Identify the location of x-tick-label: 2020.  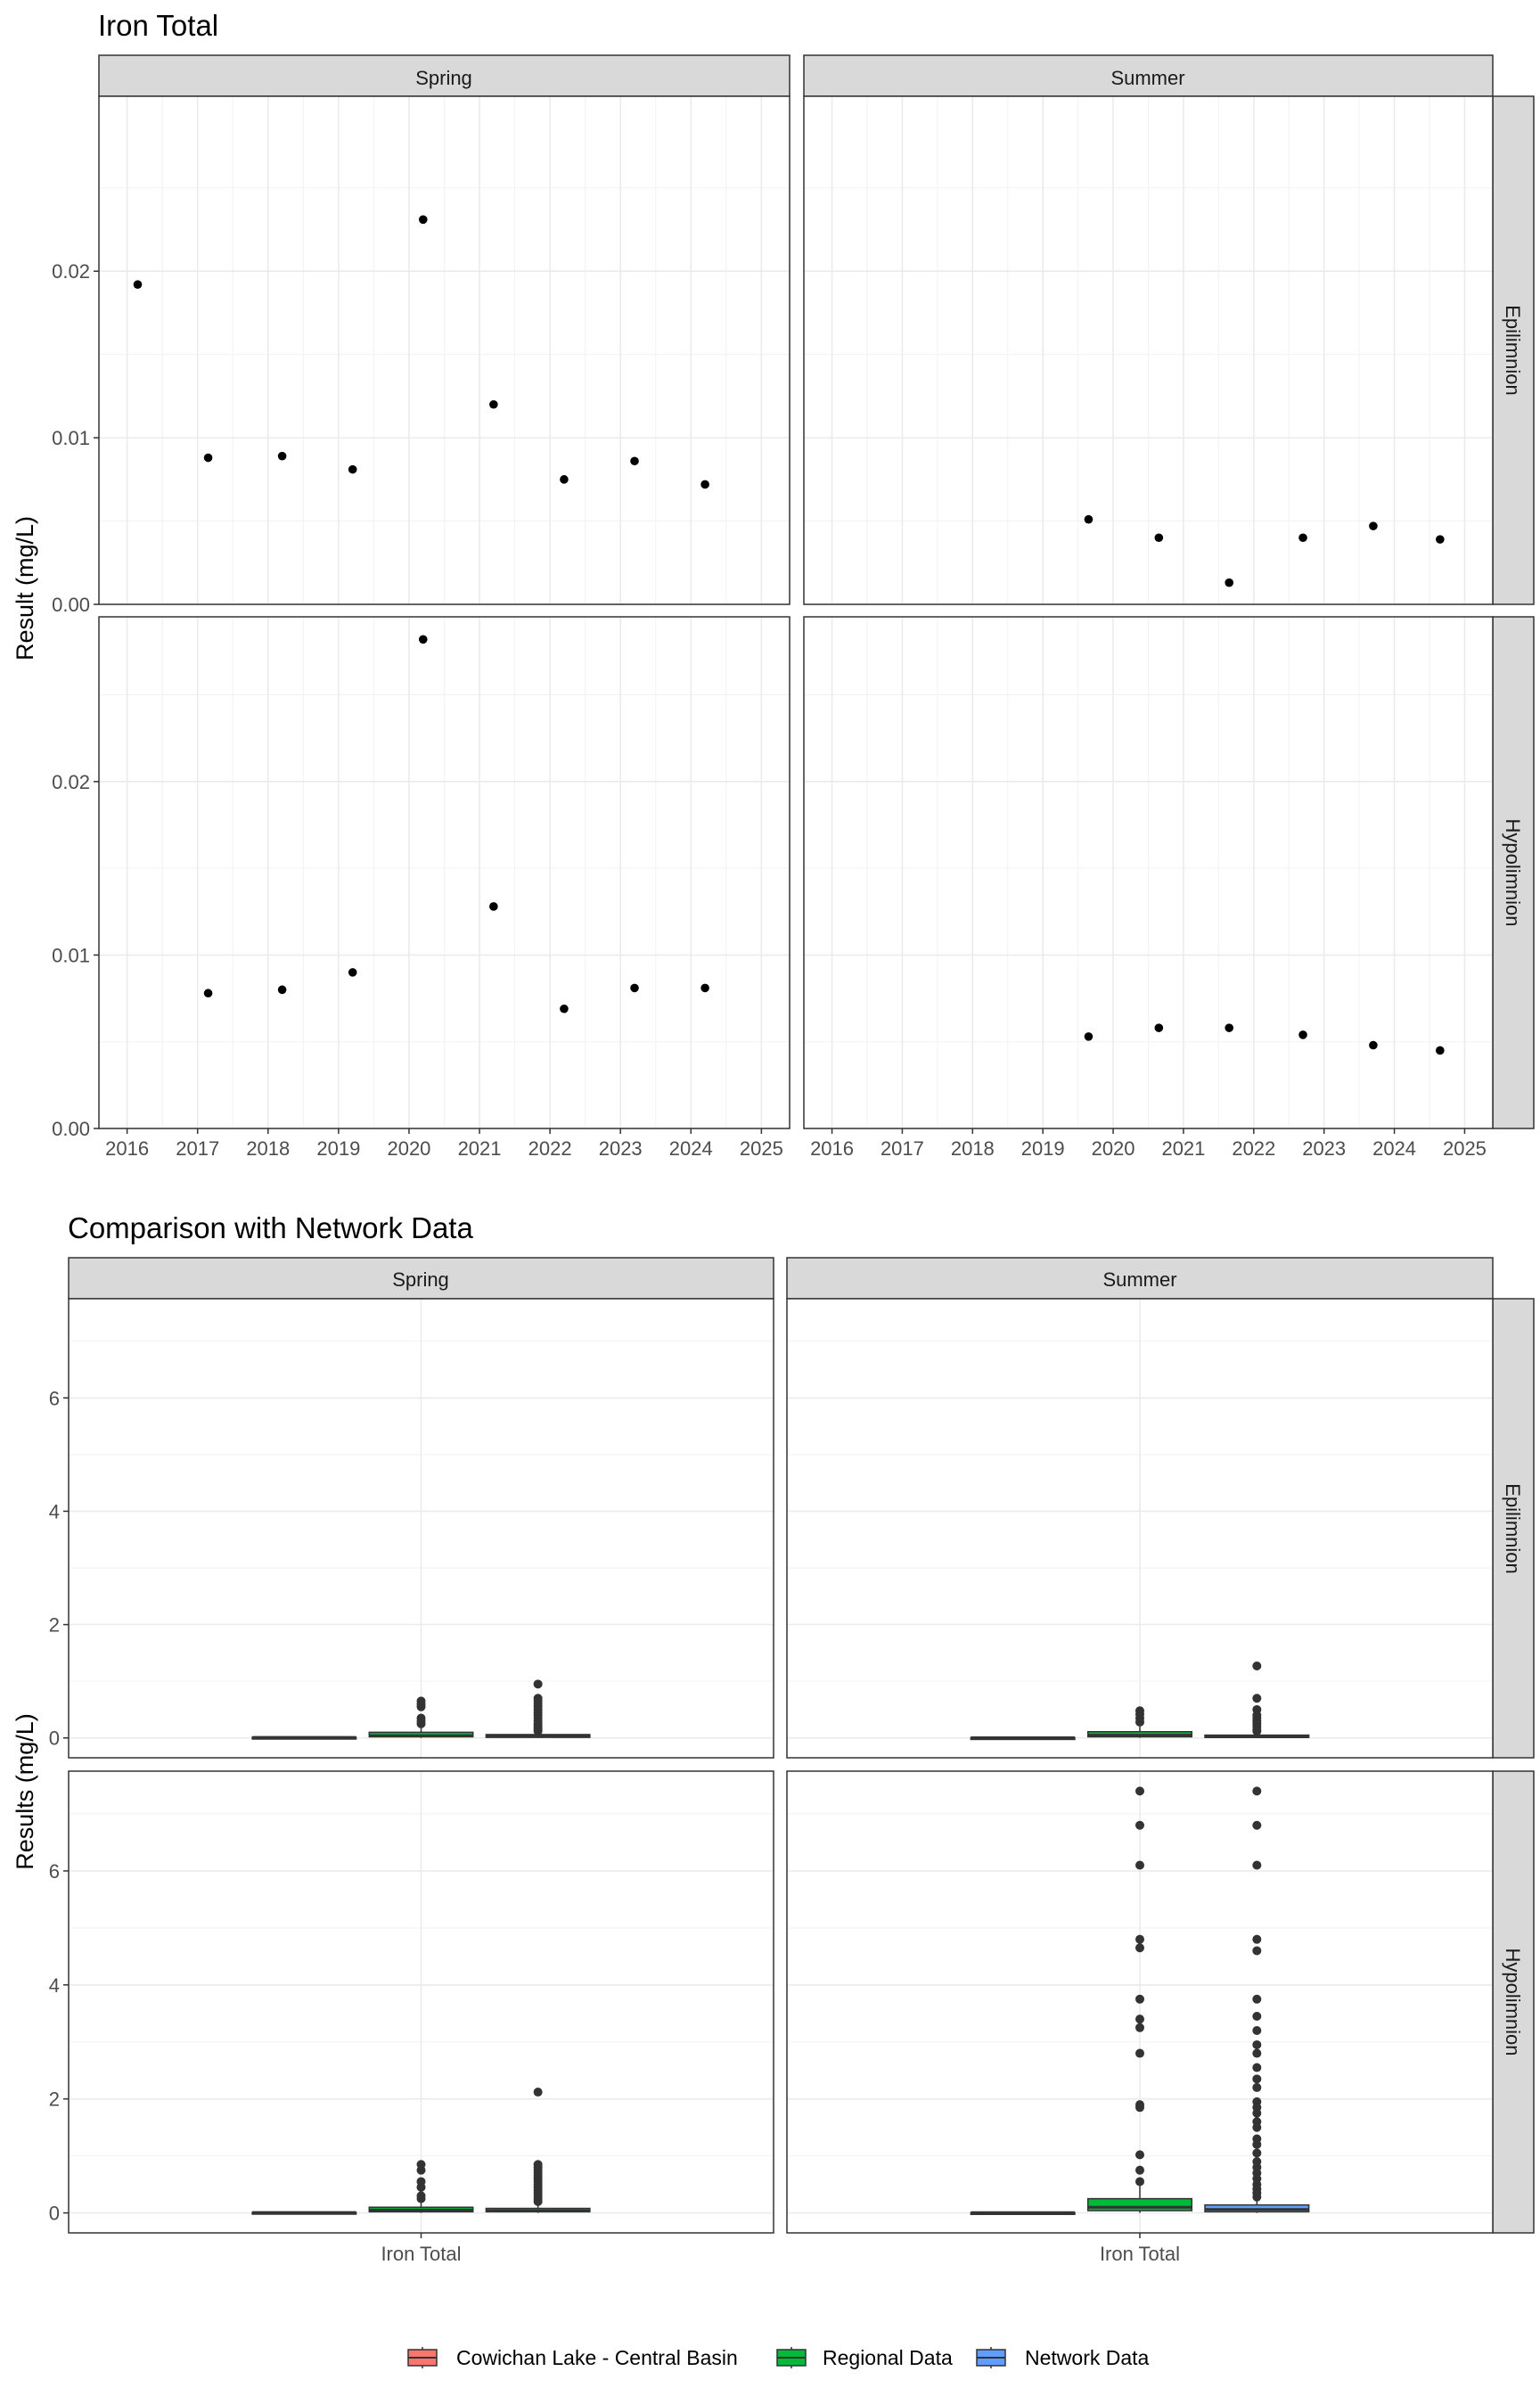
(1113, 1148).